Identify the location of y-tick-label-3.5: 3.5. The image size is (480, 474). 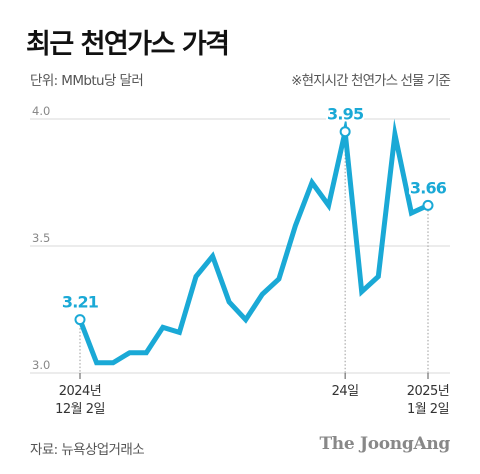
(41, 238).